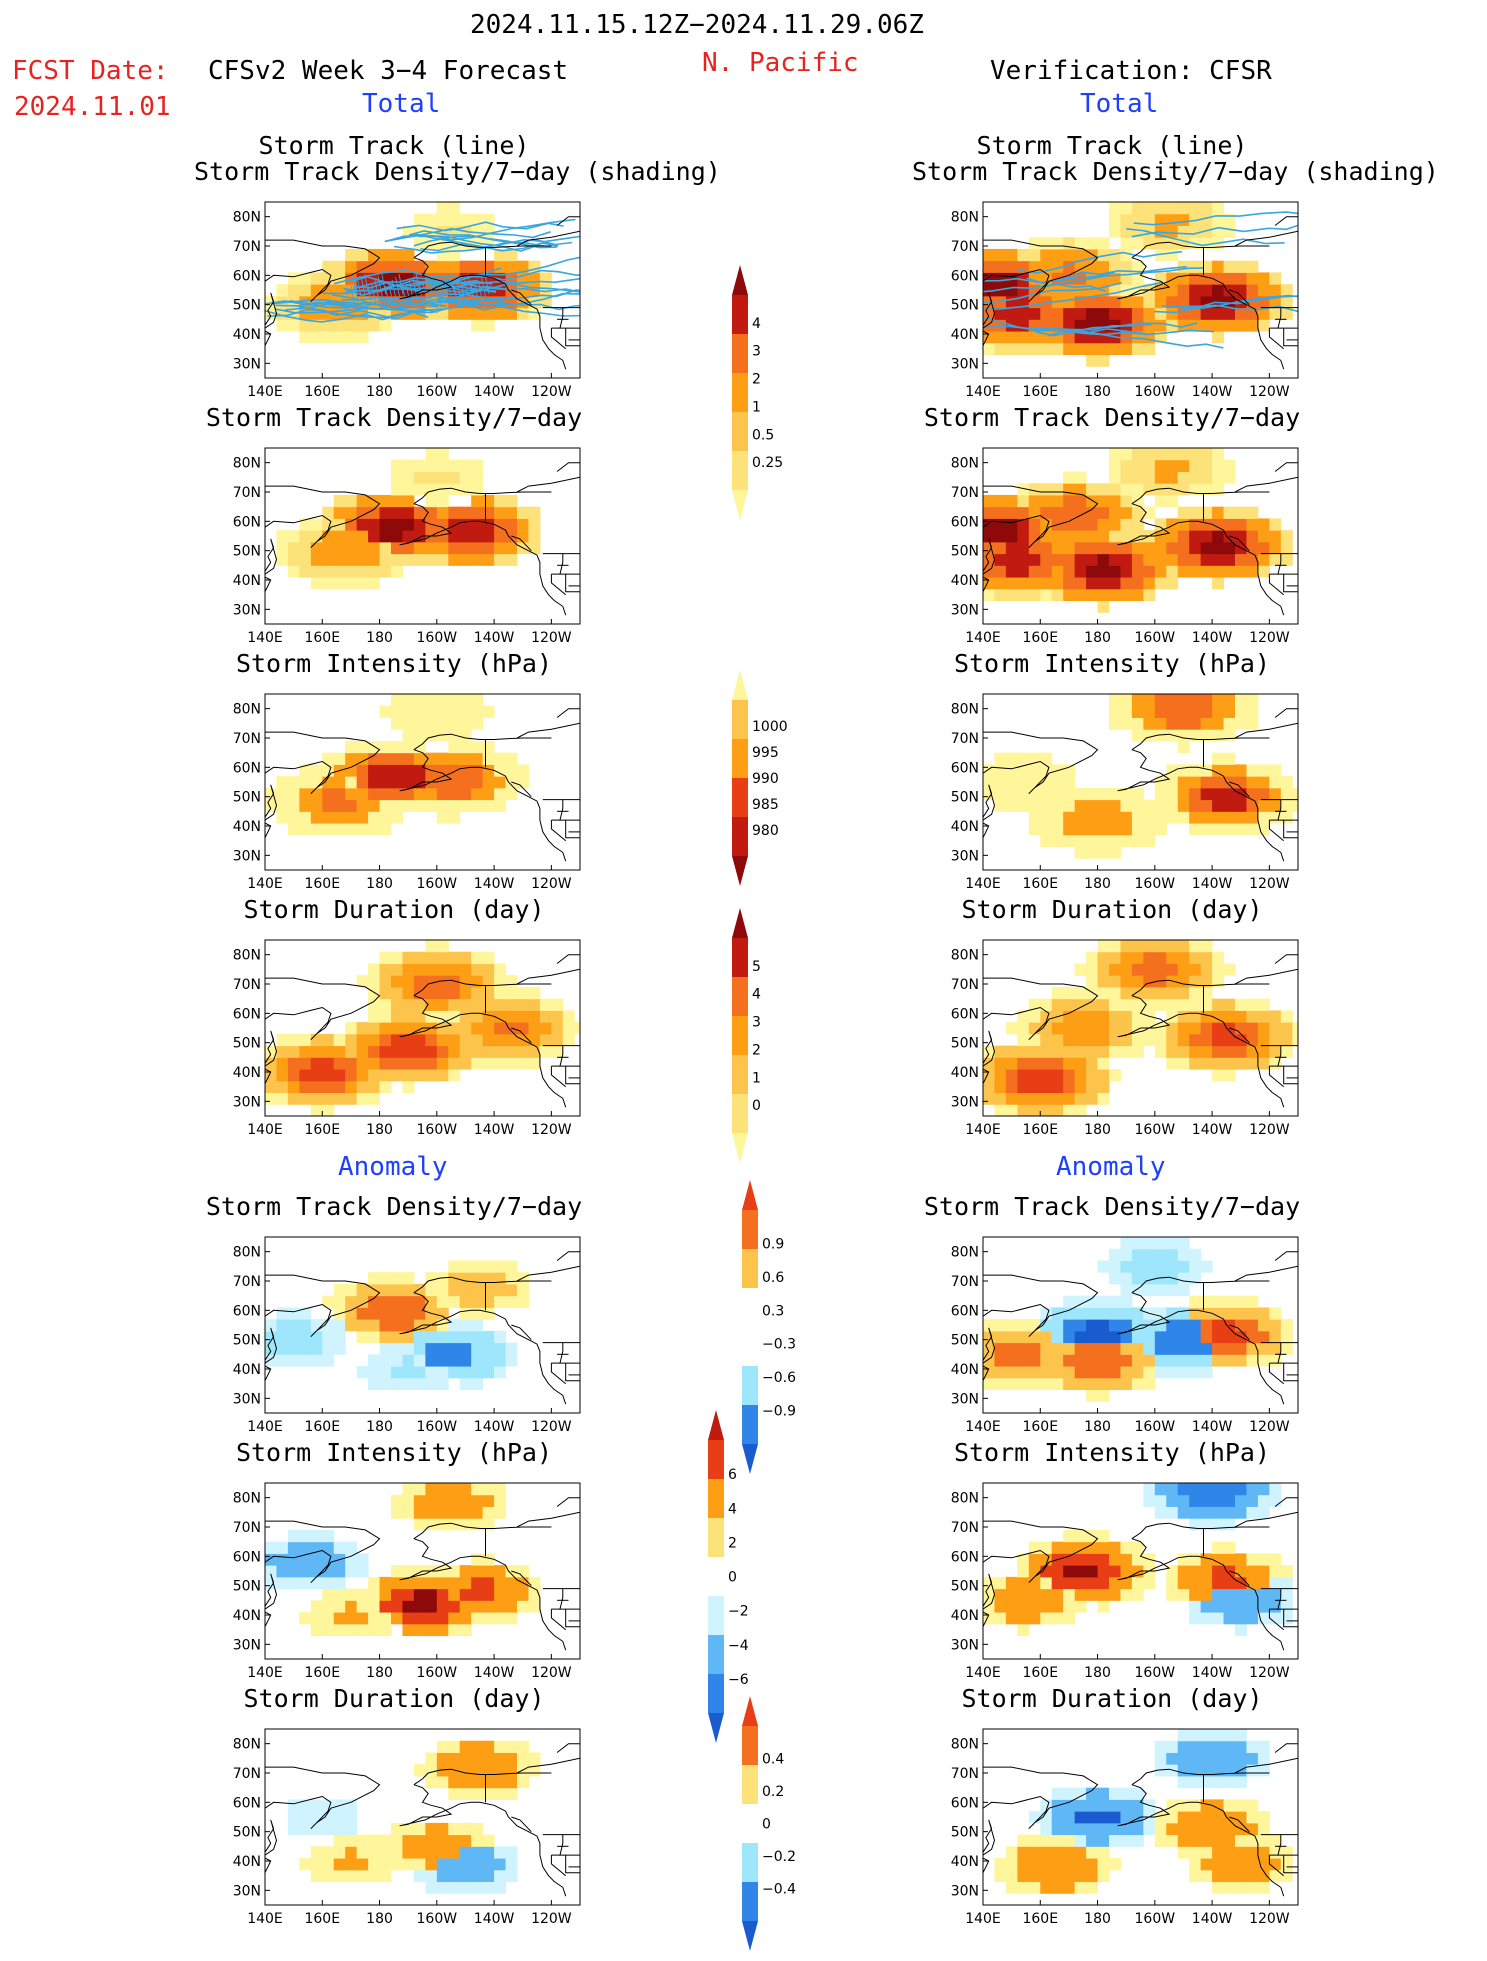 Image resolution: width=1487 pixels, height=1961 pixels. What do you see at coordinates (459, 293) in the screenshot?
I see `storm-track-line` at bounding box center [459, 293].